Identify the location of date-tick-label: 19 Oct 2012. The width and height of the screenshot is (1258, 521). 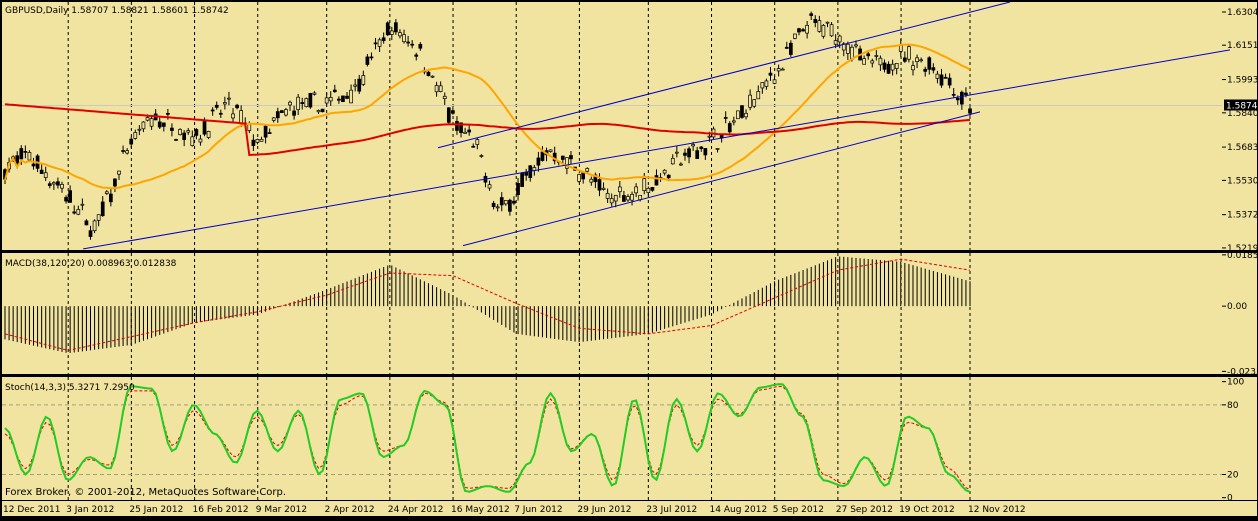
(927, 510).